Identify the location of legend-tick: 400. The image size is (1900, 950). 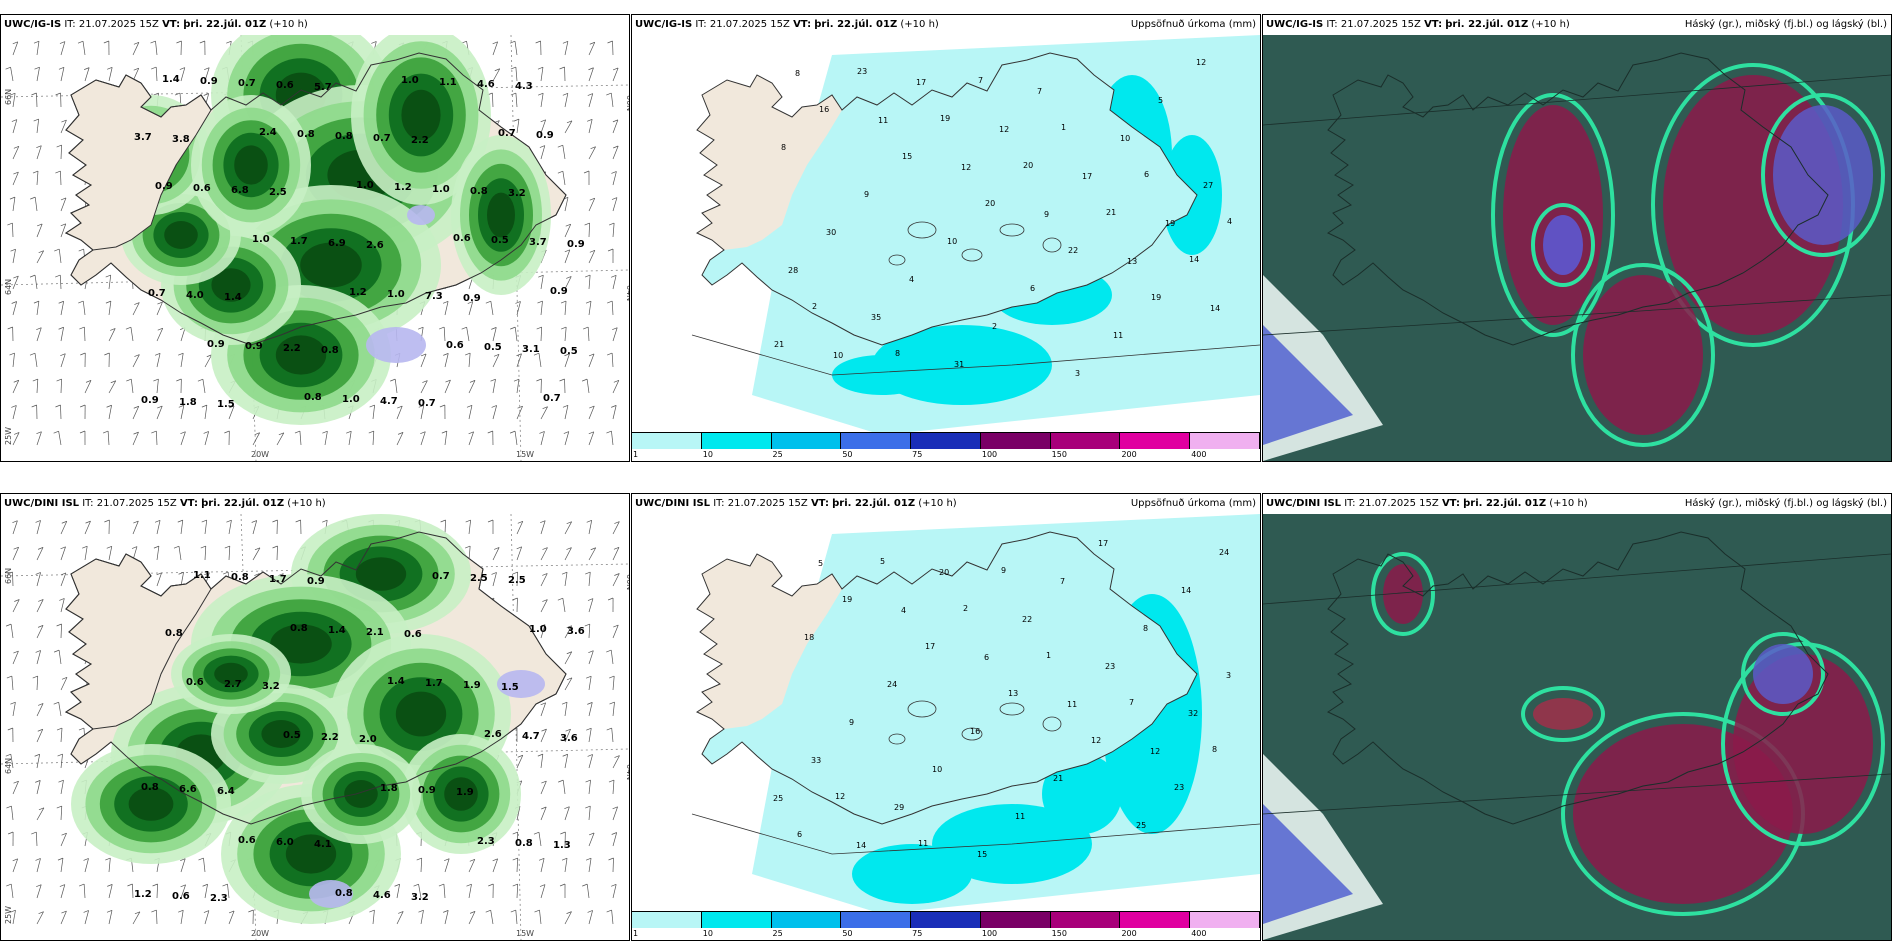
(1199, 454).